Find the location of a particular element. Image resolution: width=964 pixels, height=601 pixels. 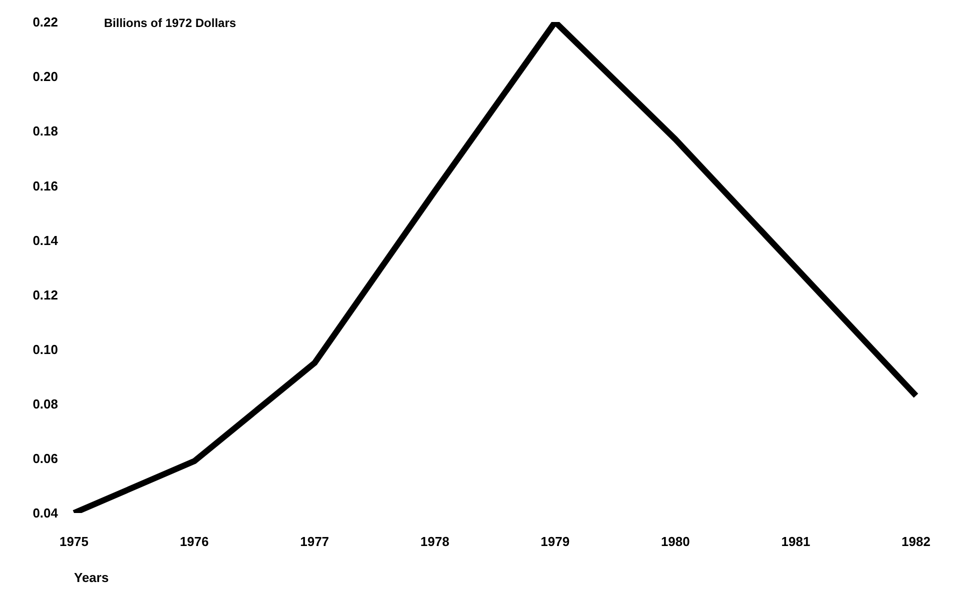

y-tick-label: 0.08 is located at coordinates (45, 404).